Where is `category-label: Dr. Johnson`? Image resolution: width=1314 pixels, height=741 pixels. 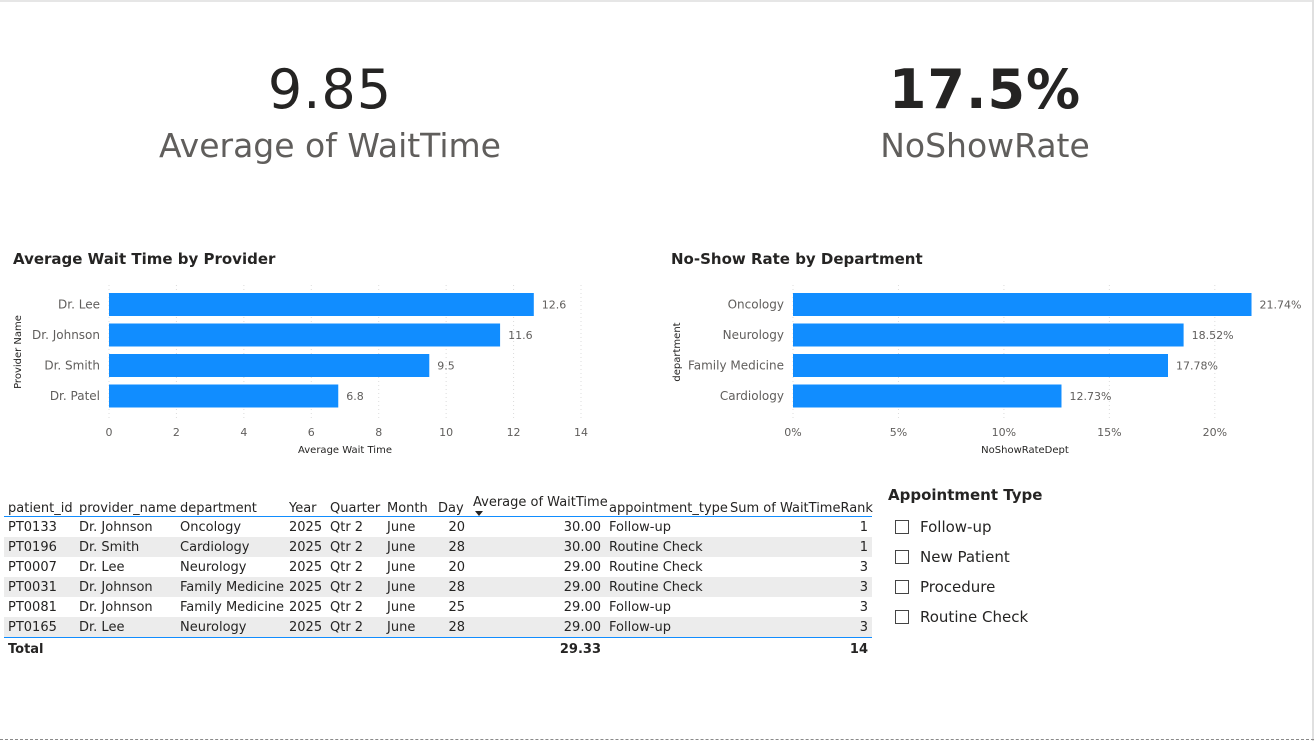 category-label: Dr. Johnson is located at coordinates (66, 335).